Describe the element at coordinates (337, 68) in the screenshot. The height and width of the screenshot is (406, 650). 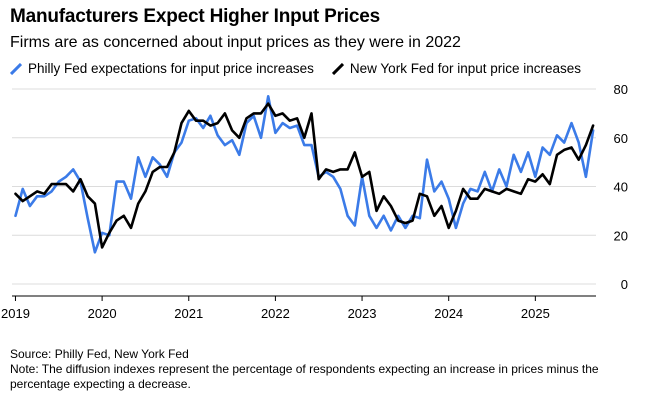
I see `legend-swatch-newyork` at that location.